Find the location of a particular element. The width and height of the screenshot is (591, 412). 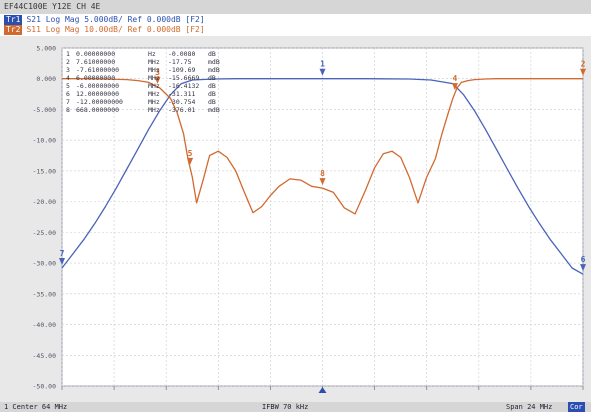

center-frequency-pointer is located at coordinates (322, 390).